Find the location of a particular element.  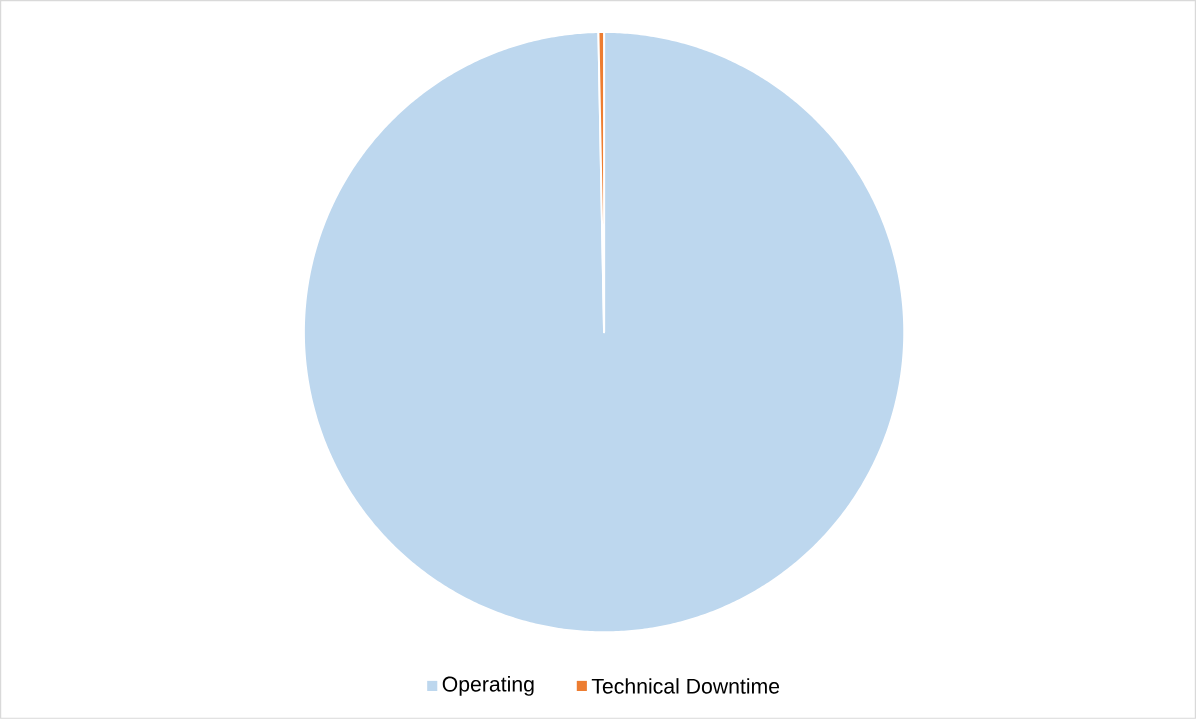

legend-label: Technical Downtime is located at coordinates (685, 686).